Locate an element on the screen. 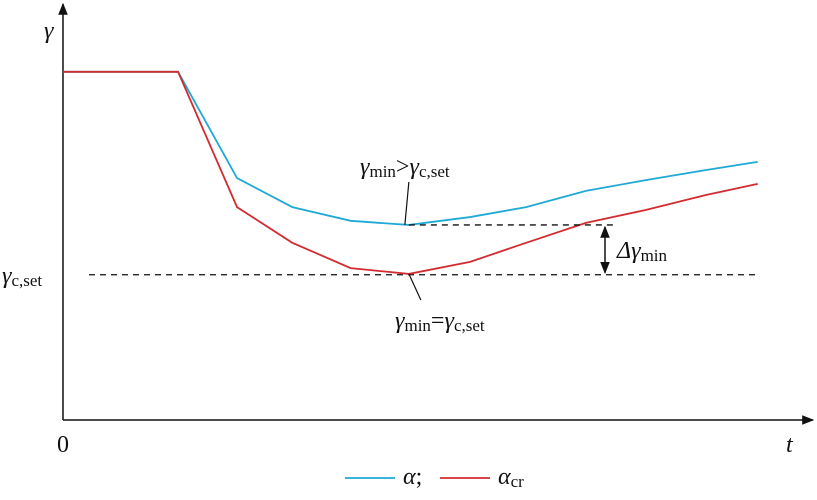  annotation: γmin​>γc,set​ is located at coordinates (405, 167).